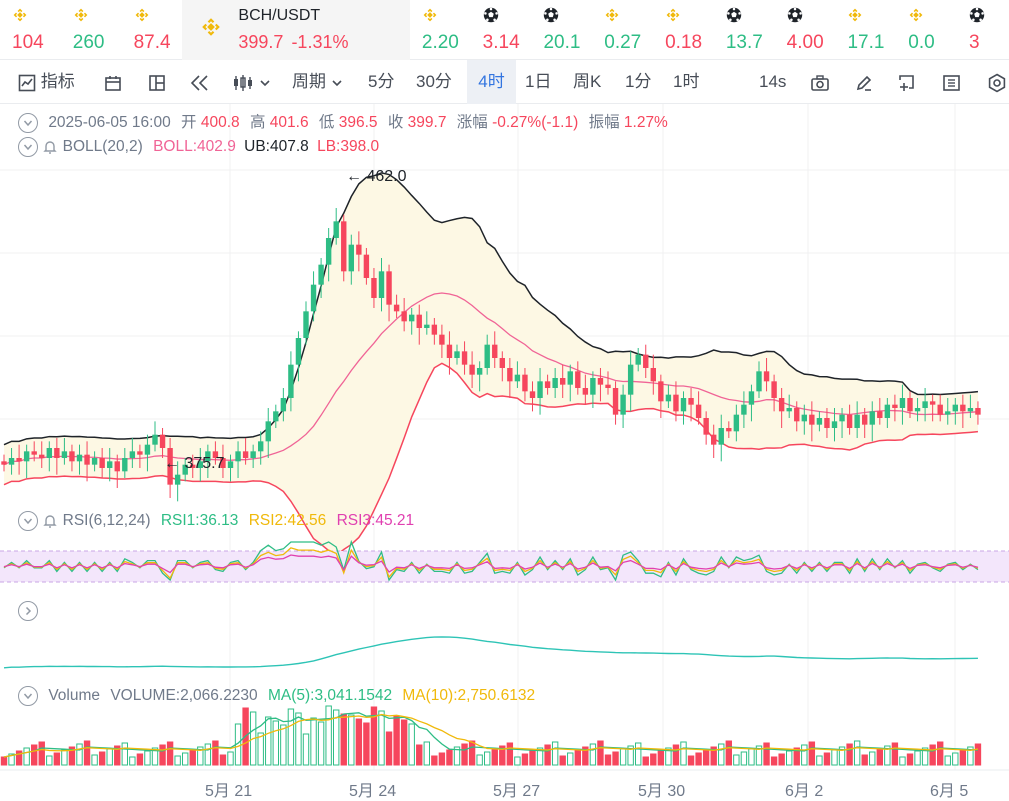  What do you see at coordinates (501, 30) in the screenshot?
I see `ticker-item: 3.14` at bounding box center [501, 30].